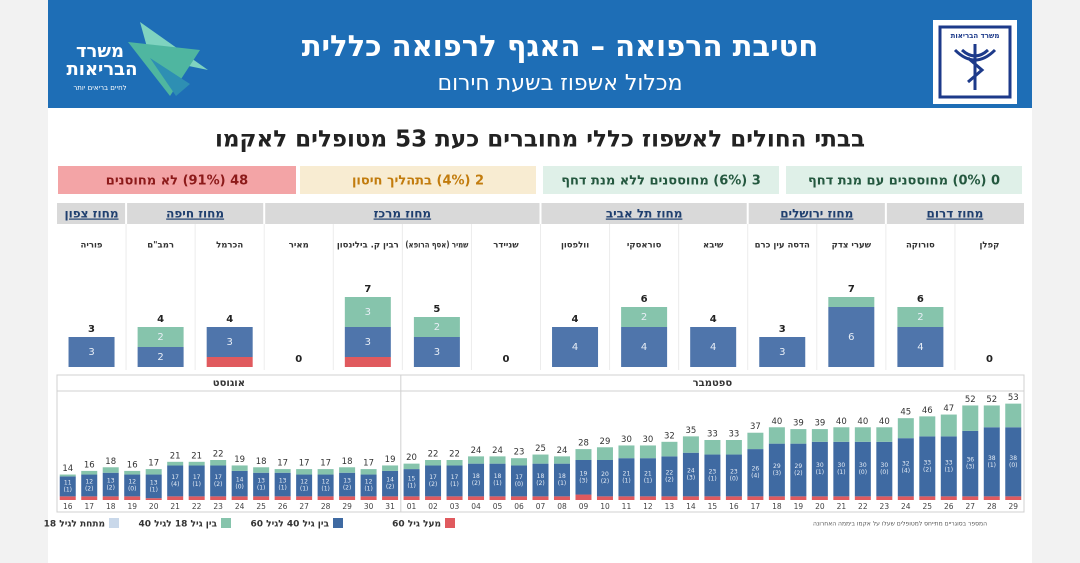 The image size is (1080, 563). I want to click on emblem: משרד הבריאות, so click(975, 62).